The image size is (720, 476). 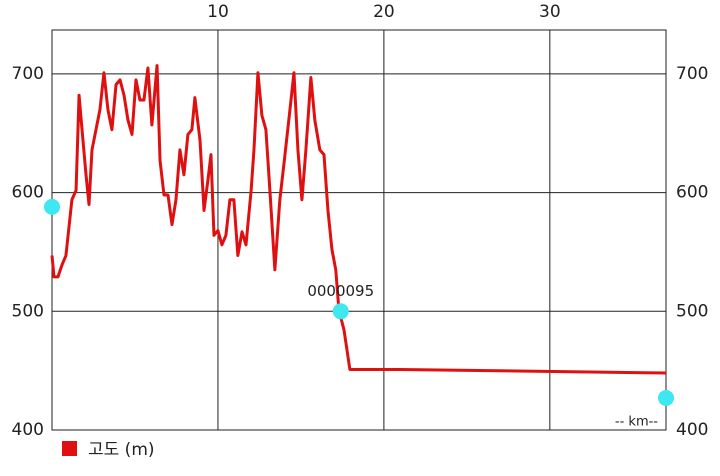 I want to click on y-tick-label-right: 500, so click(x=692, y=311).